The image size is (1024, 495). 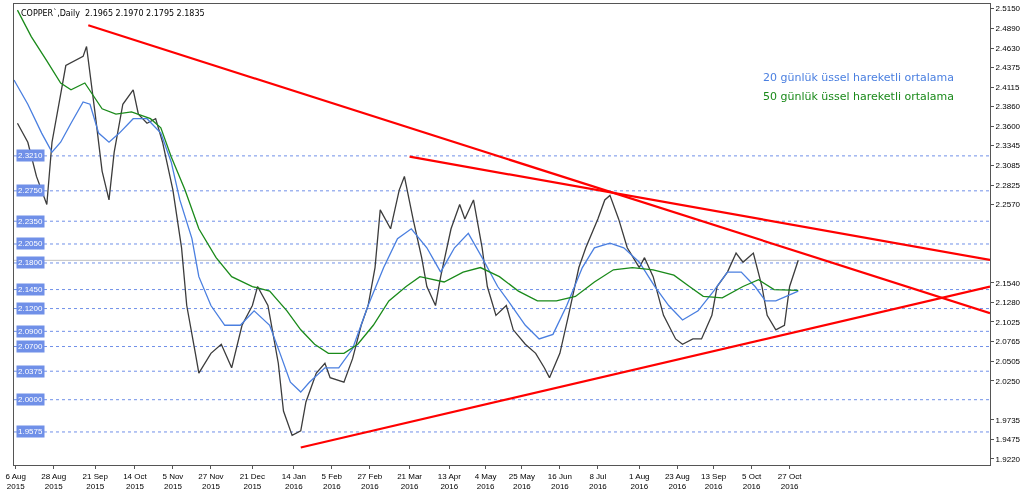 What do you see at coordinates (211, 481) in the screenshot?
I see `x-tick-label: 27 Nov 2015` at bounding box center [211, 481].